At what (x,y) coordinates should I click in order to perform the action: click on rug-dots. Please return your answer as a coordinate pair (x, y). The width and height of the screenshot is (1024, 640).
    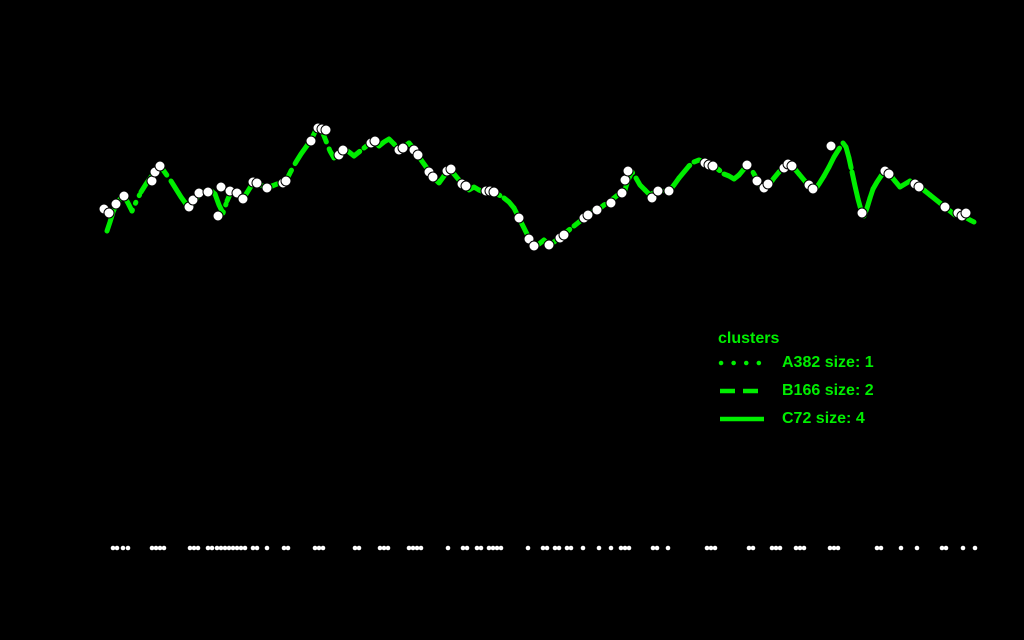
    Looking at the image, I should click on (544, 548).